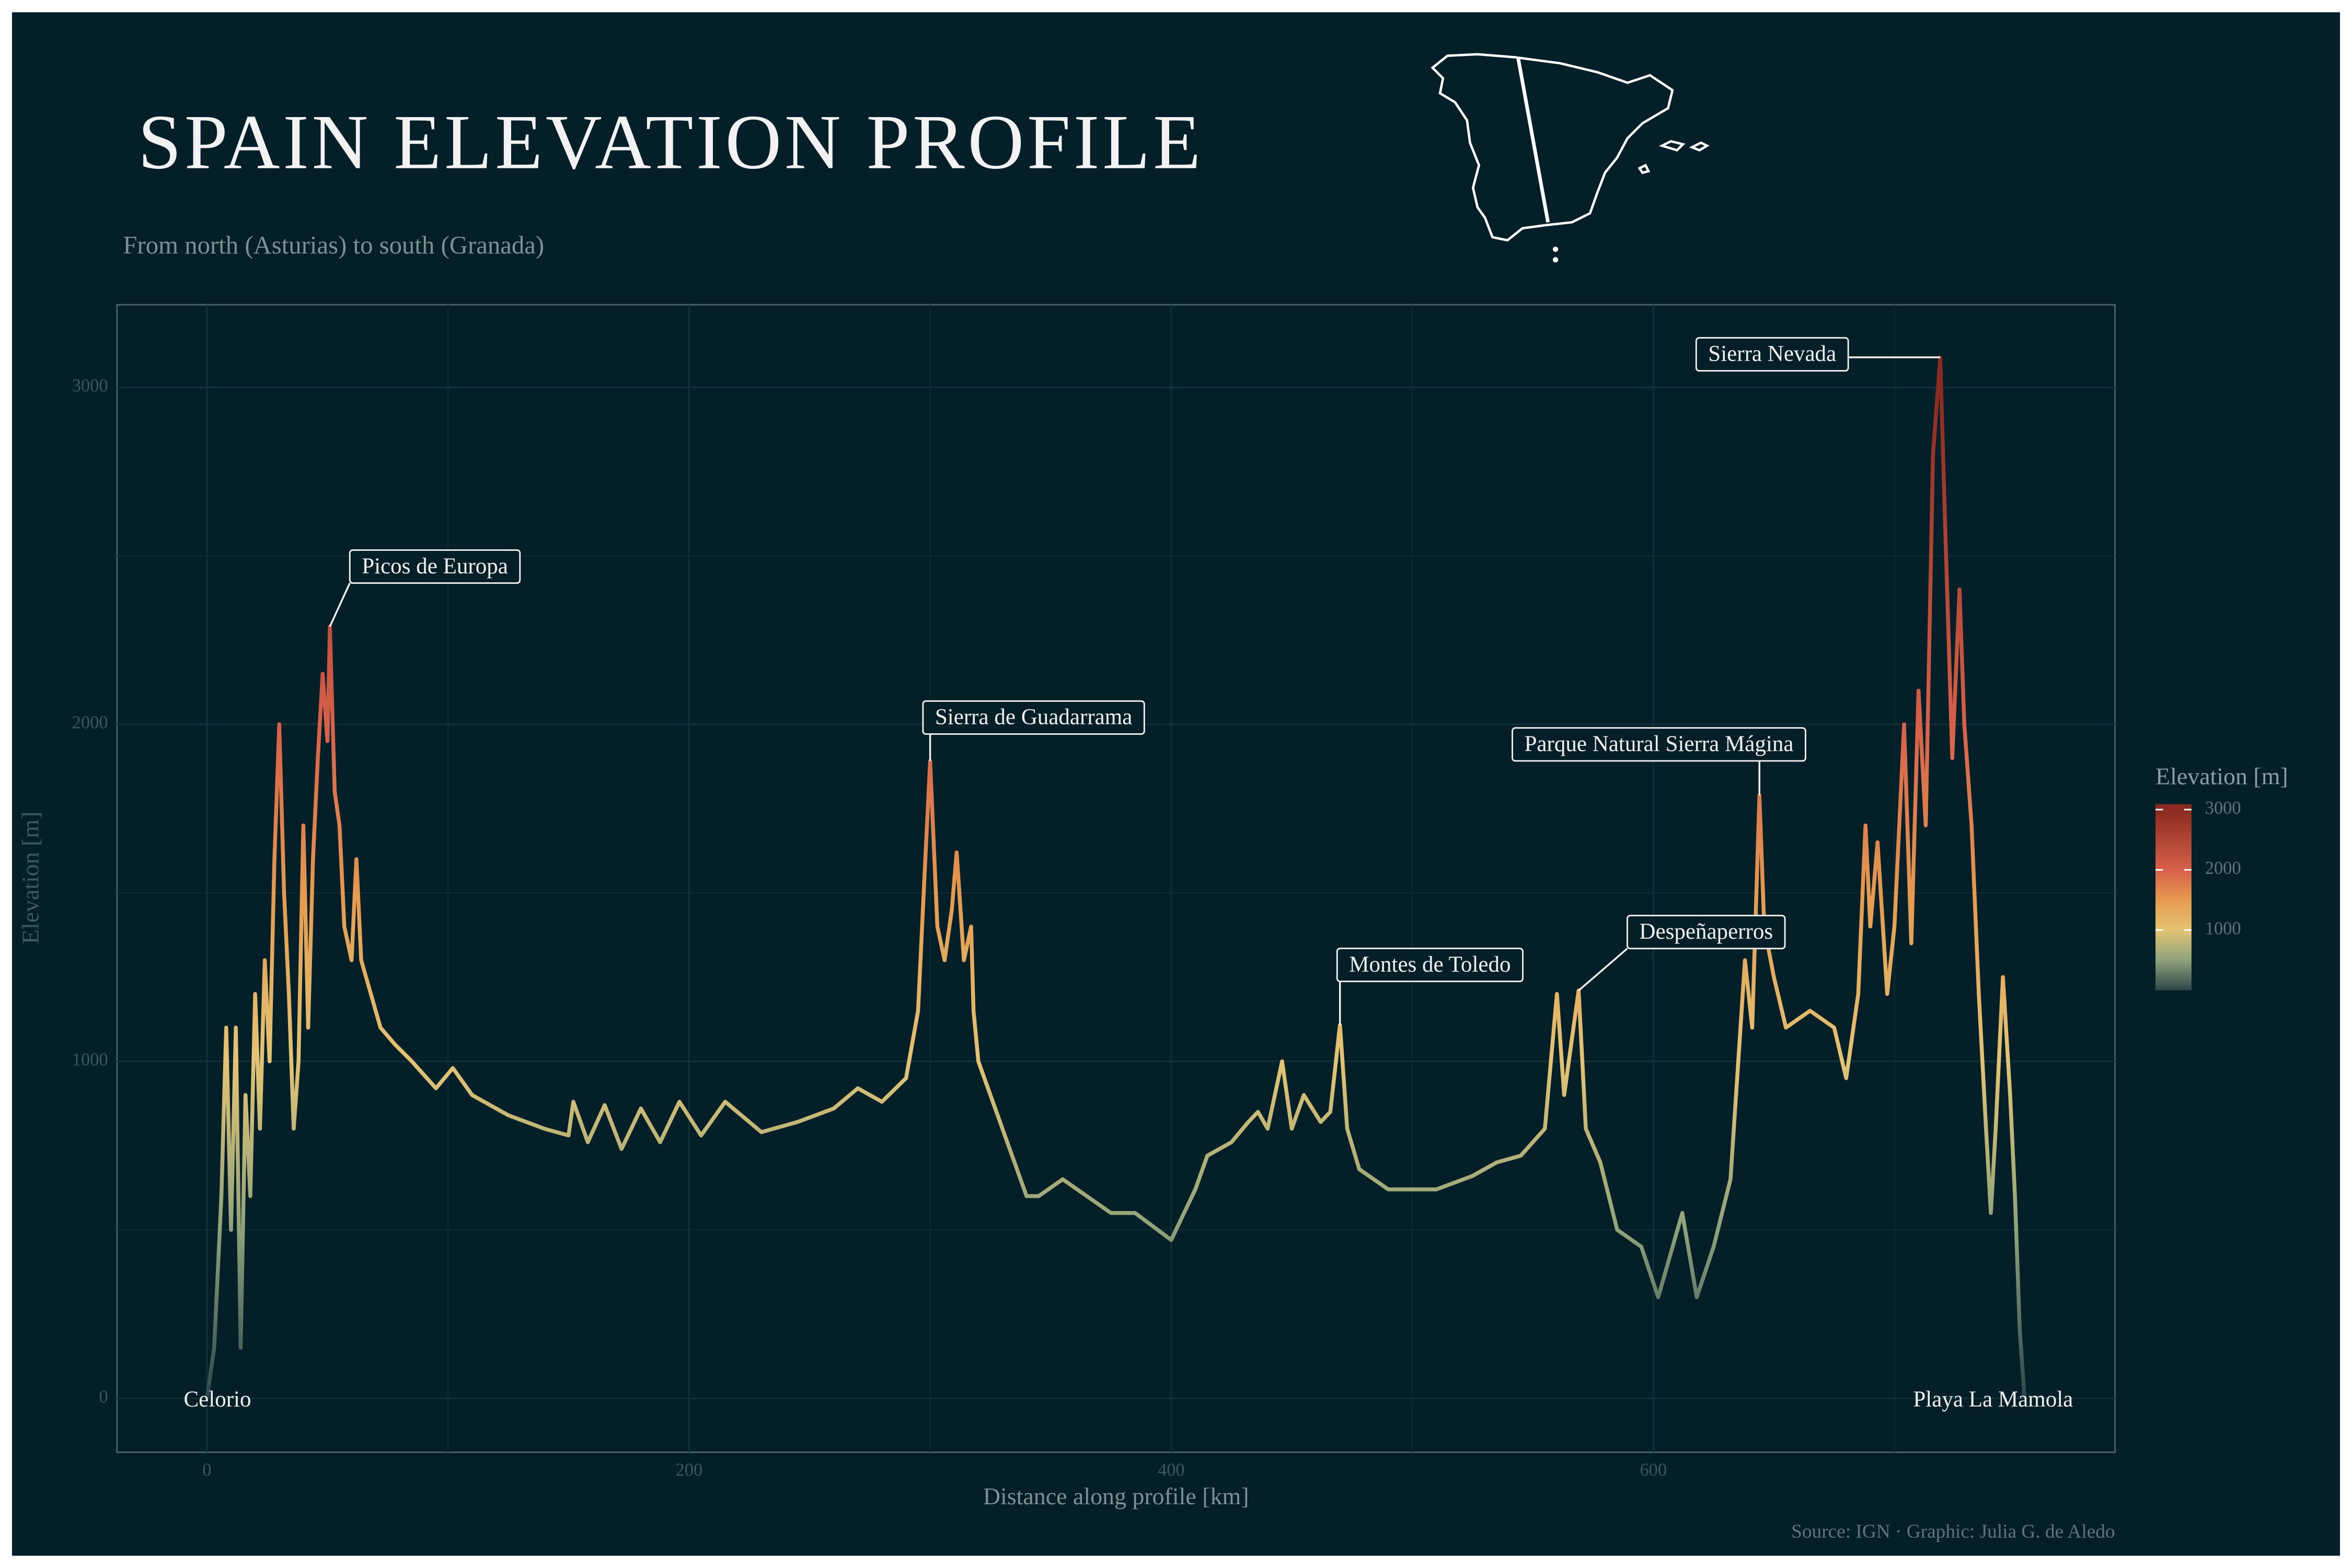  Describe the element at coordinates (30, 878) in the screenshot. I see `y-axis-title: Elevation [m]` at that location.